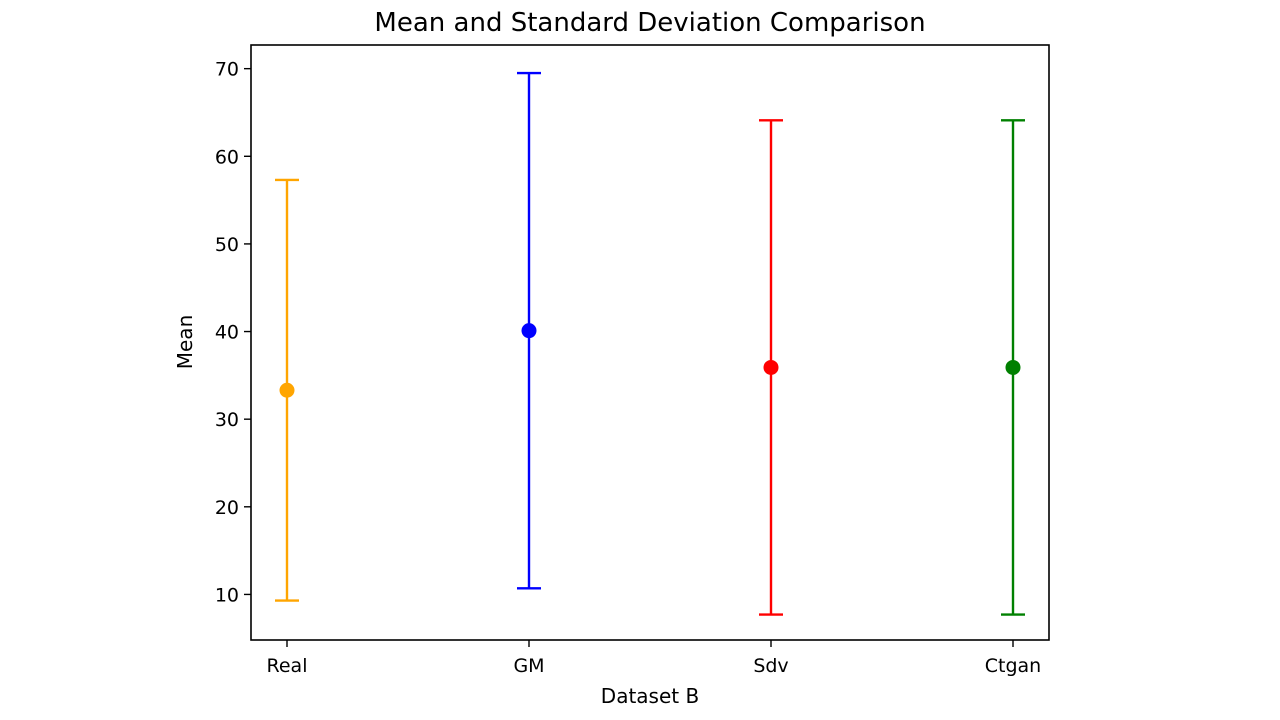 The width and height of the screenshot is (1280, 720). Describe the element at coordinates (649, 23) in the screenshot. I see `chart-title: Mean and Standard Deviation Comparison` at that location.